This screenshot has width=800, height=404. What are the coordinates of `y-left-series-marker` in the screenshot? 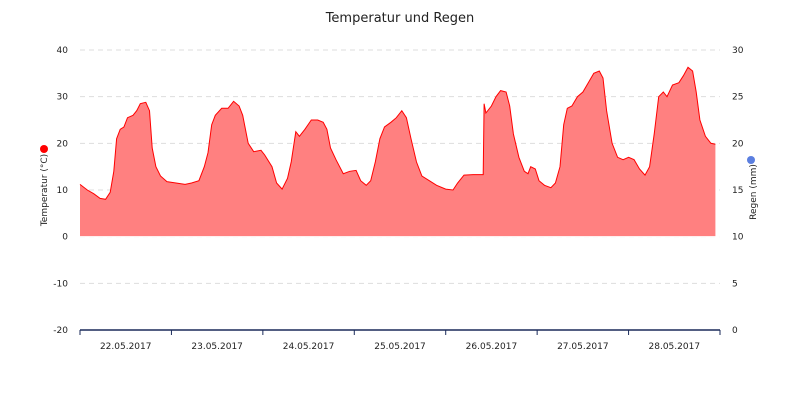 It's located at (44, 149).